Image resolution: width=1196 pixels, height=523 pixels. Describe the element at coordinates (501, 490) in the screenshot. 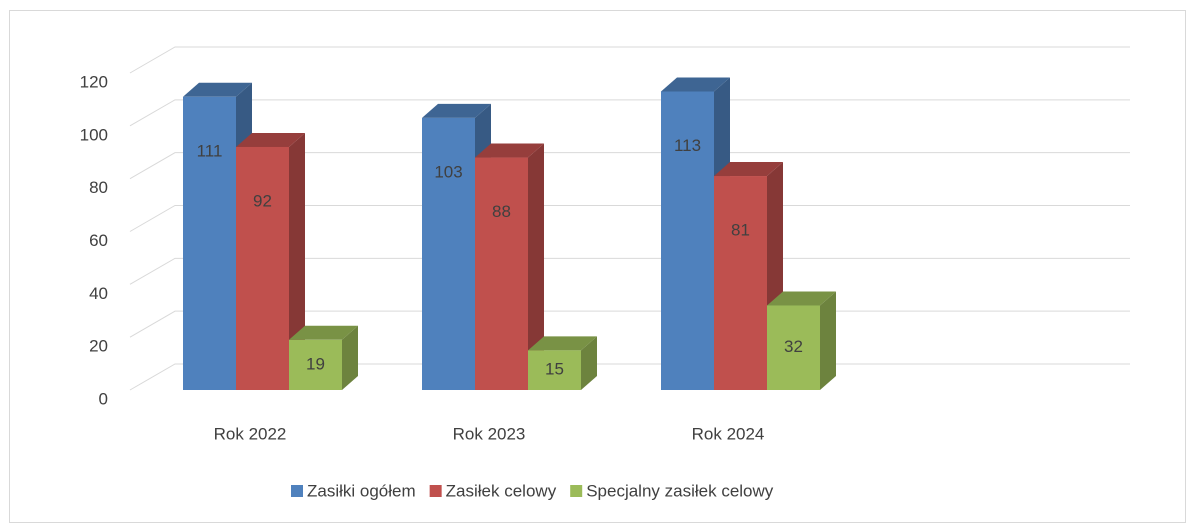

I see `legend-label: Zasiłek celowy` at that location.